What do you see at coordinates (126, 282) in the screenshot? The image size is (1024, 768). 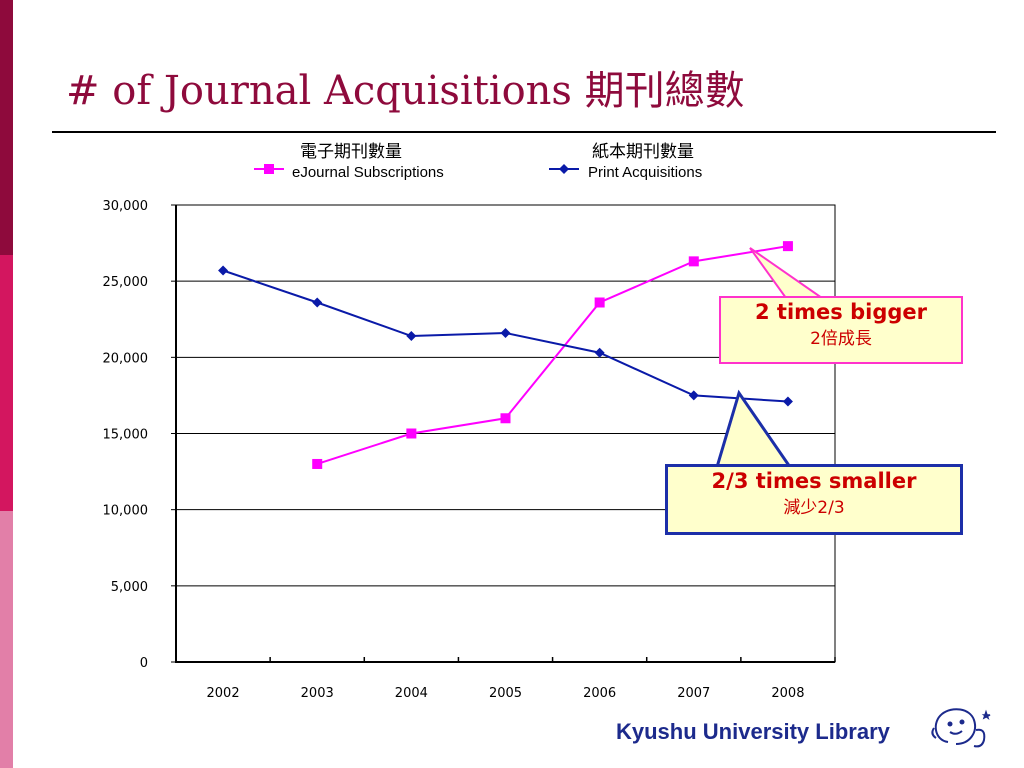 I see `y-tick-label: 25,000` at bounding box center [126, 282].